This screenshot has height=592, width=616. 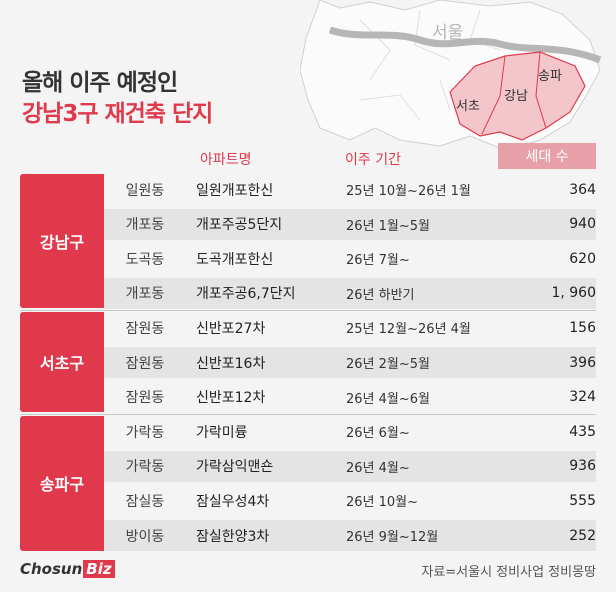 What do you see at coordinates (388, 399) in the screenshot?
I see `period-cell: 26년 4월~6월` at bounding box center [388, 399].